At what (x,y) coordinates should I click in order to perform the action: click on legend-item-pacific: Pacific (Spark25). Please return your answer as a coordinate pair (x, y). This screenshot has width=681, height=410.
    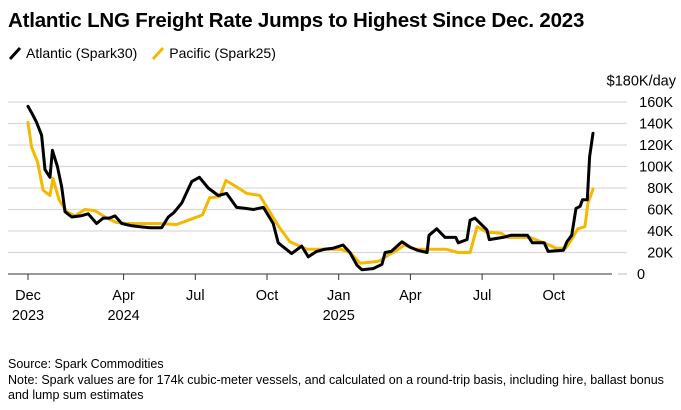
    Looking at the image, I should click on (213, 53).